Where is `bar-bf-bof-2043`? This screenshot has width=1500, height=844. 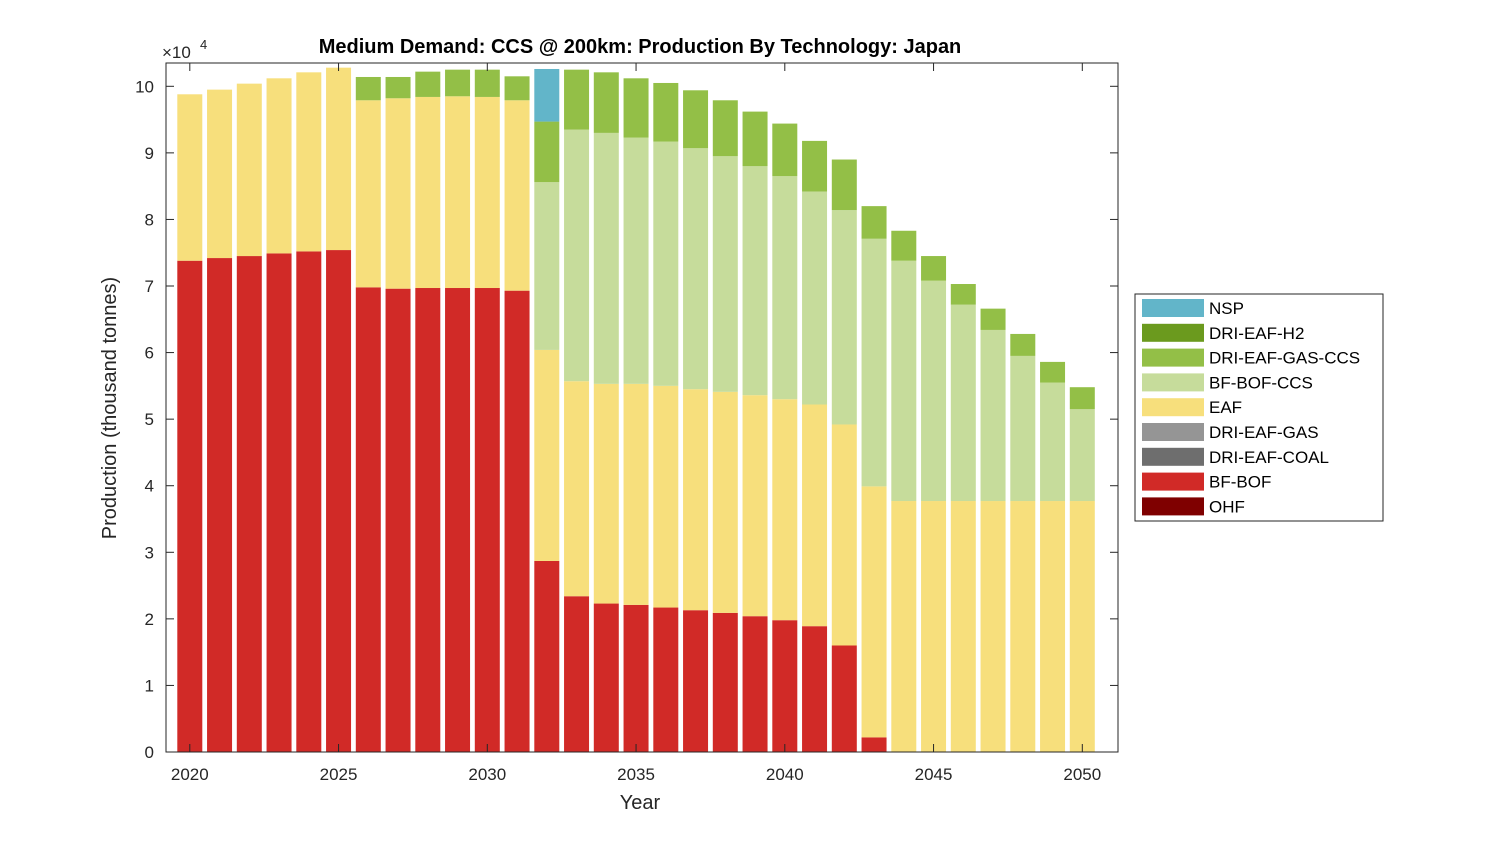 bar-bf-bof-2043 is located at coordinates (874, 744).